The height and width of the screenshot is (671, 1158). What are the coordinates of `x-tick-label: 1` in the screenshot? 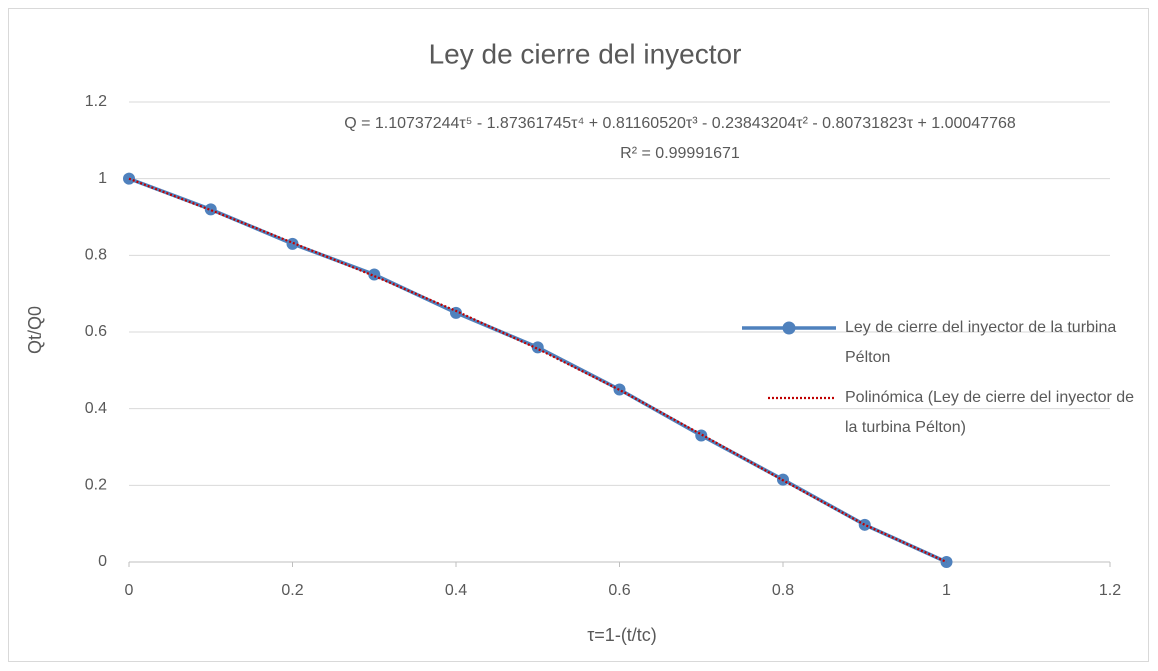 It's located at (946, 590).